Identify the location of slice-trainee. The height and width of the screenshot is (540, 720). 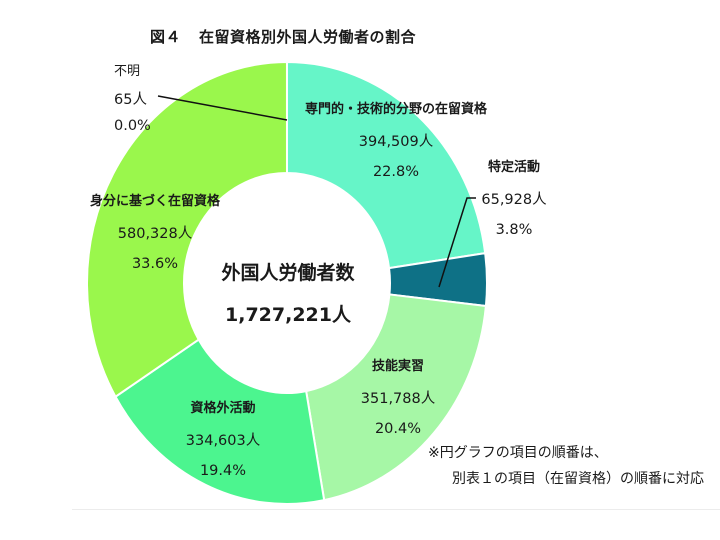
(396, 397).